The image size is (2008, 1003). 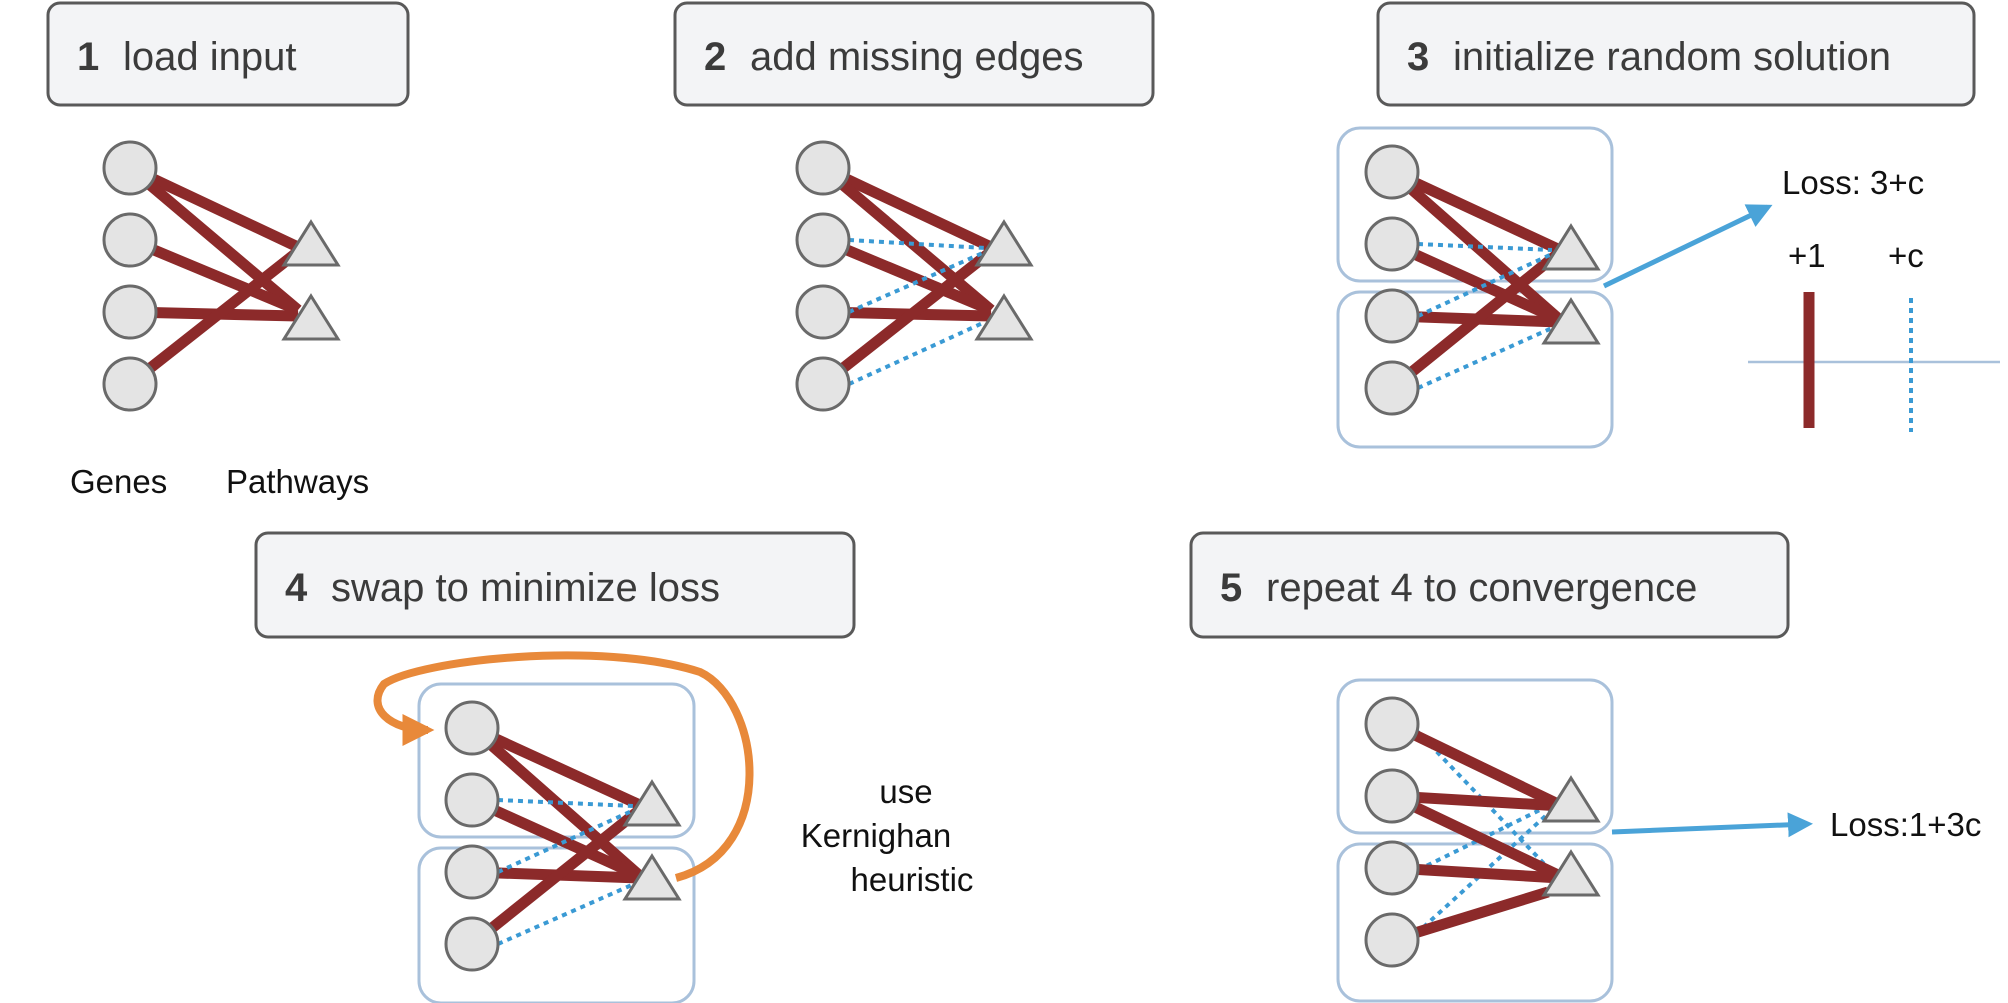 I want to click on step-1-header: 1 load input, so click(x=228, y=54).